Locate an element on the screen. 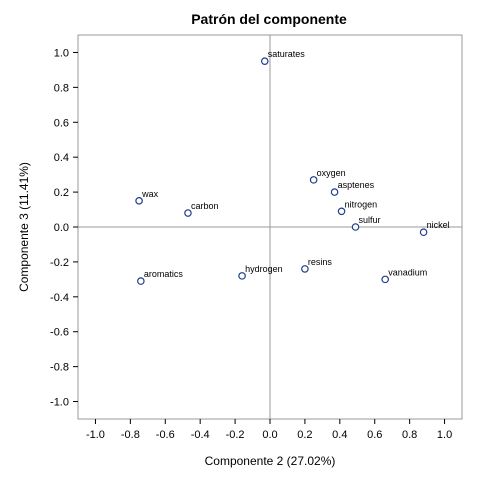  y-tick-label: 0.6 is located at coordinates (61, 123).